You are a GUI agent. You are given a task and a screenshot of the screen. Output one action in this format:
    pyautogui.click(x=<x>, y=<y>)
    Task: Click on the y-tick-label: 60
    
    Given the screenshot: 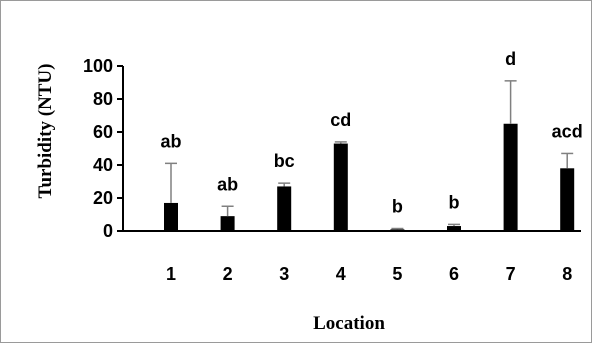 What is the action you would take?
    pyautogui.click(x=103, y=132)
    